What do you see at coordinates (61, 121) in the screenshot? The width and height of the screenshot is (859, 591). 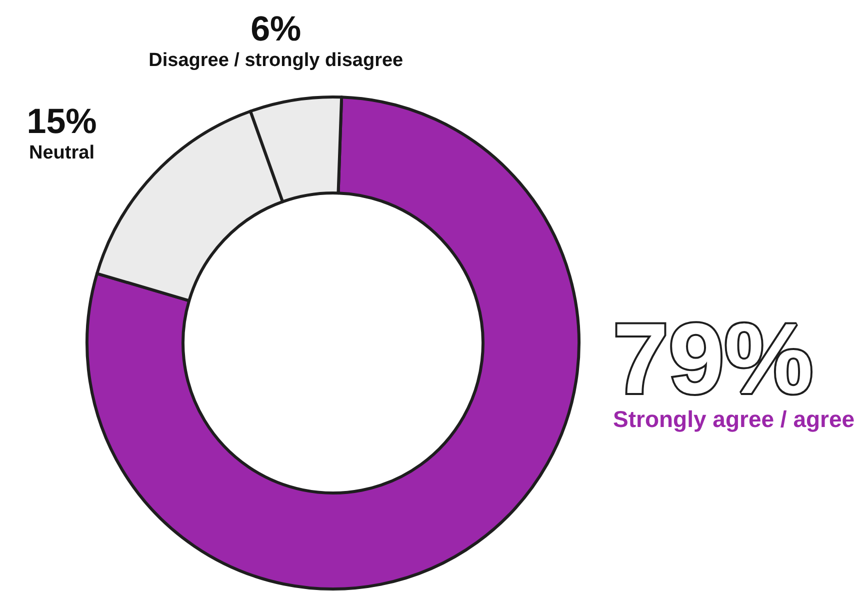 I see `data-label: 15%` at bounding box center [61, 121].